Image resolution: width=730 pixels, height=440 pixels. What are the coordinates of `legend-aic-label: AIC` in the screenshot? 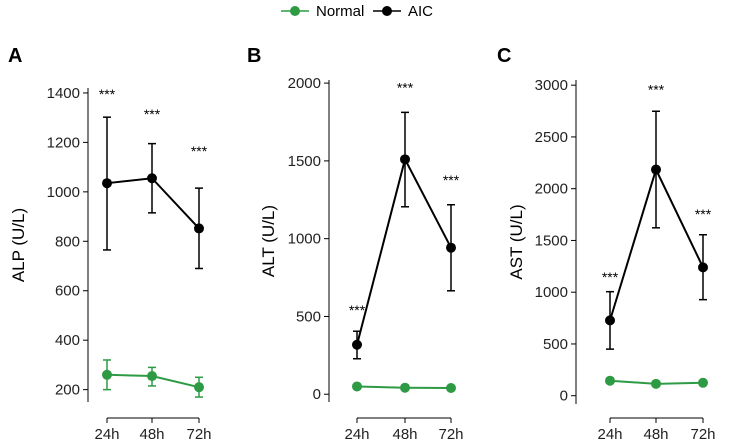 It's located at (420, 11).